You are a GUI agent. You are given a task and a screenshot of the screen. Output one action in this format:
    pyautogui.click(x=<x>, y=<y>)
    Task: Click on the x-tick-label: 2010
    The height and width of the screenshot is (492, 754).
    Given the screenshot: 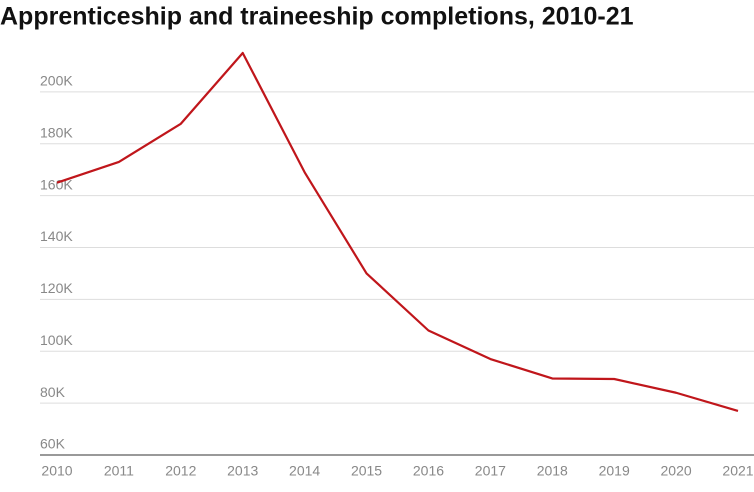 What is the action you would take?
    pyautogui.click(x=56, y=471)
    